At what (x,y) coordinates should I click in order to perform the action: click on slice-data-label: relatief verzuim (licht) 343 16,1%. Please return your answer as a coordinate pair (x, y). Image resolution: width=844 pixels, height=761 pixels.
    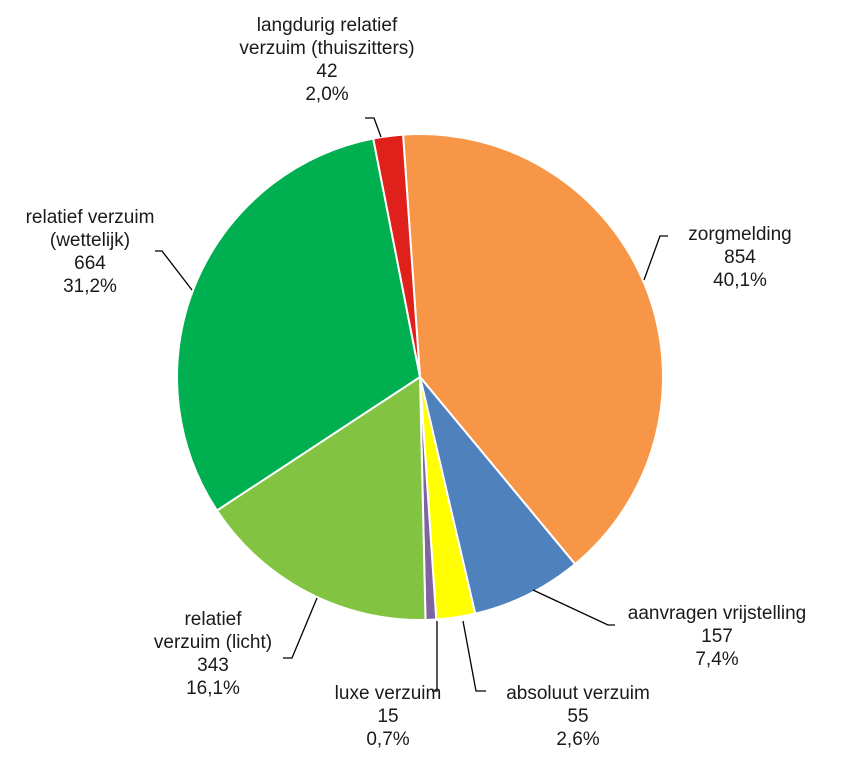
    Looking at the image, I should click on (213, 654).